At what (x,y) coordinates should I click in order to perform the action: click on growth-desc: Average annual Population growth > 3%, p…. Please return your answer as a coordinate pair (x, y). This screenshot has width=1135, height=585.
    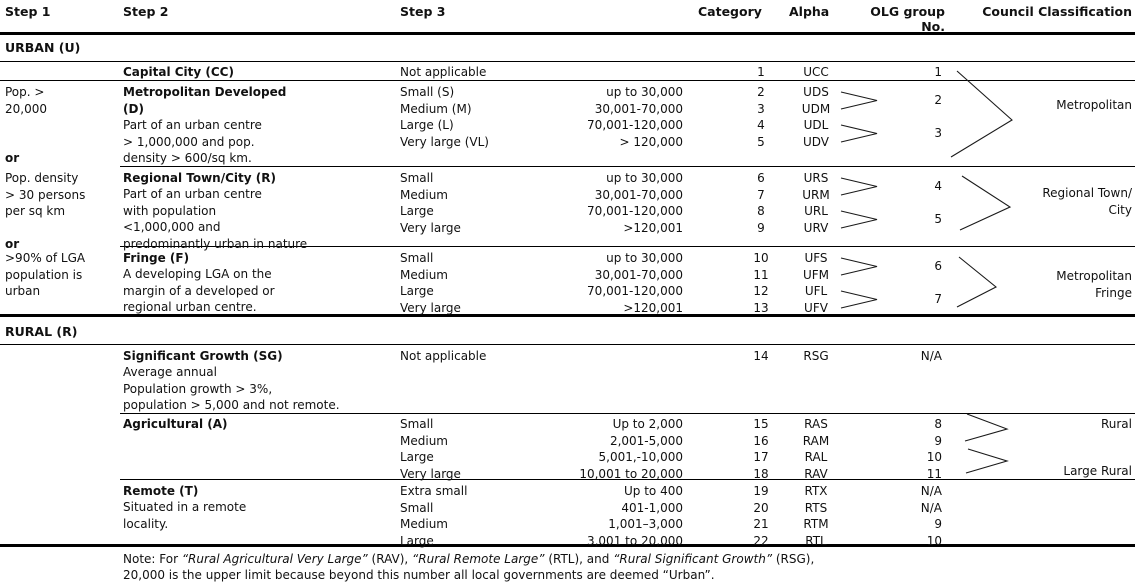
    Looking at the image, I should click on (231, 388).